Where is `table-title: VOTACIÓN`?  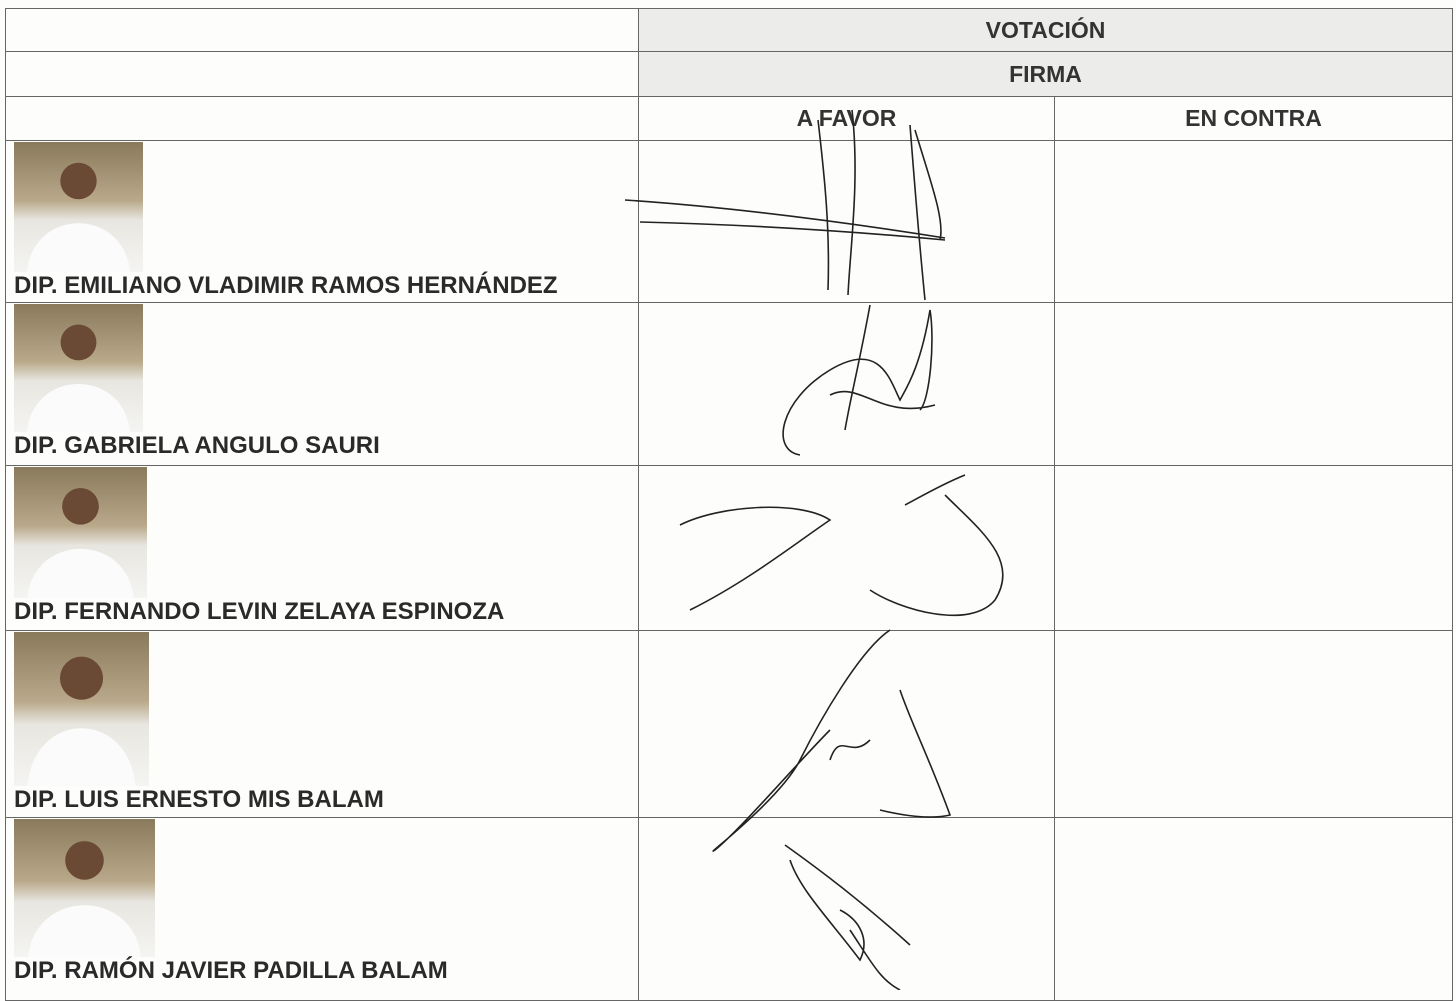
table-title: VOTACIÓN is located at coordinates (1045, 30).